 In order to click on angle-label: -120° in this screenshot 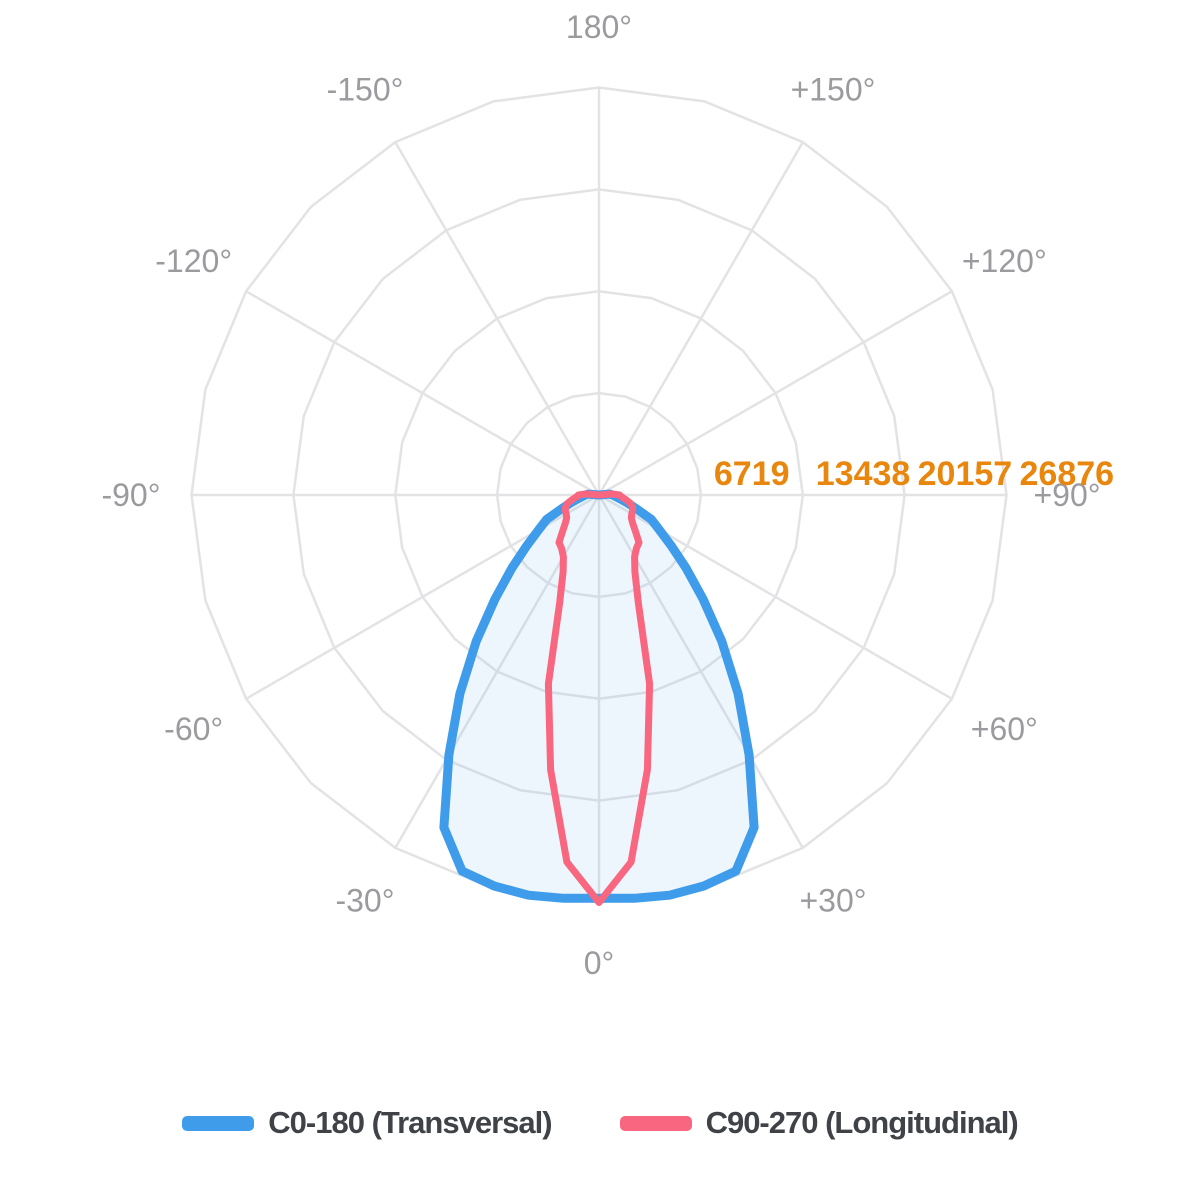, I will do `click(193, 261)`.